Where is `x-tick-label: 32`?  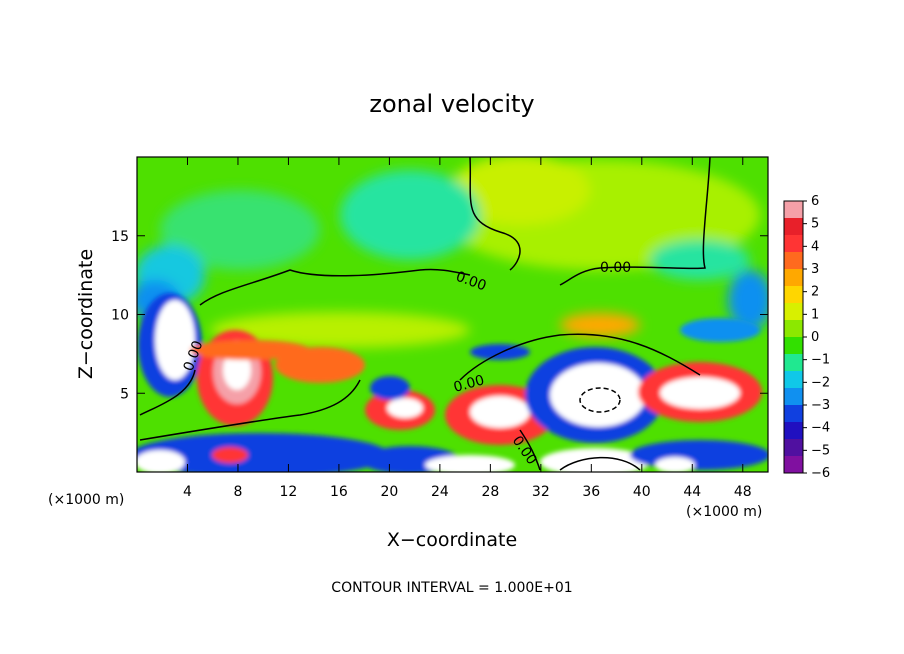
x-tick-label: 32 is located at coordinates (541, 492).